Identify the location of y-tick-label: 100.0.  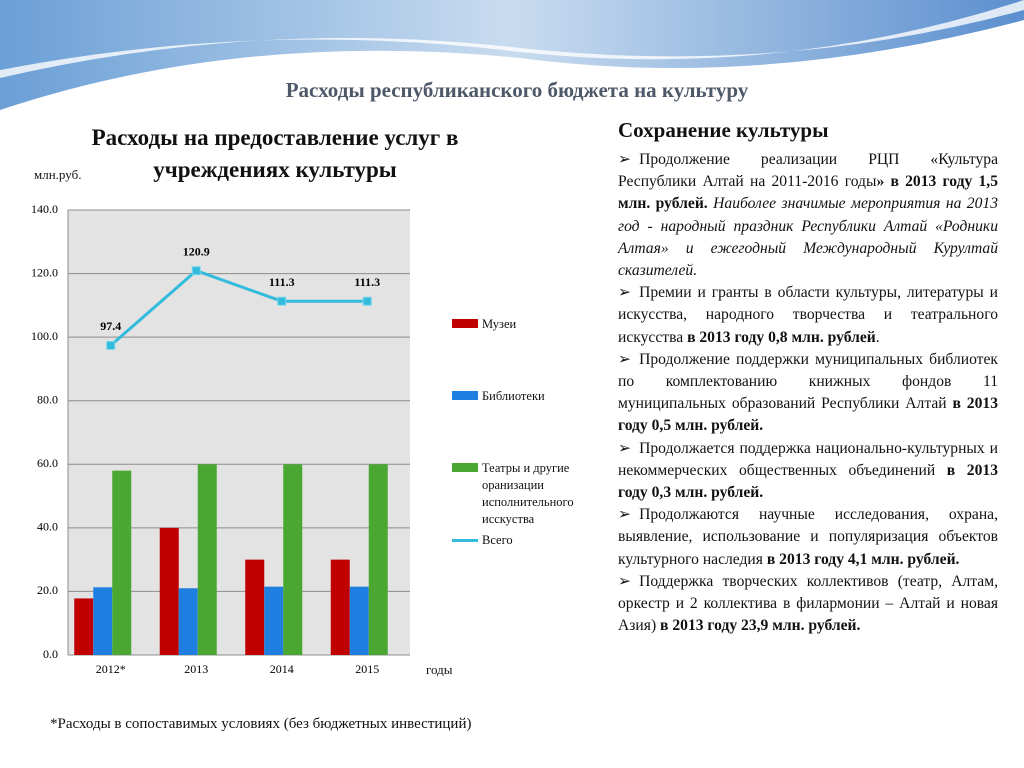
(44, 336).